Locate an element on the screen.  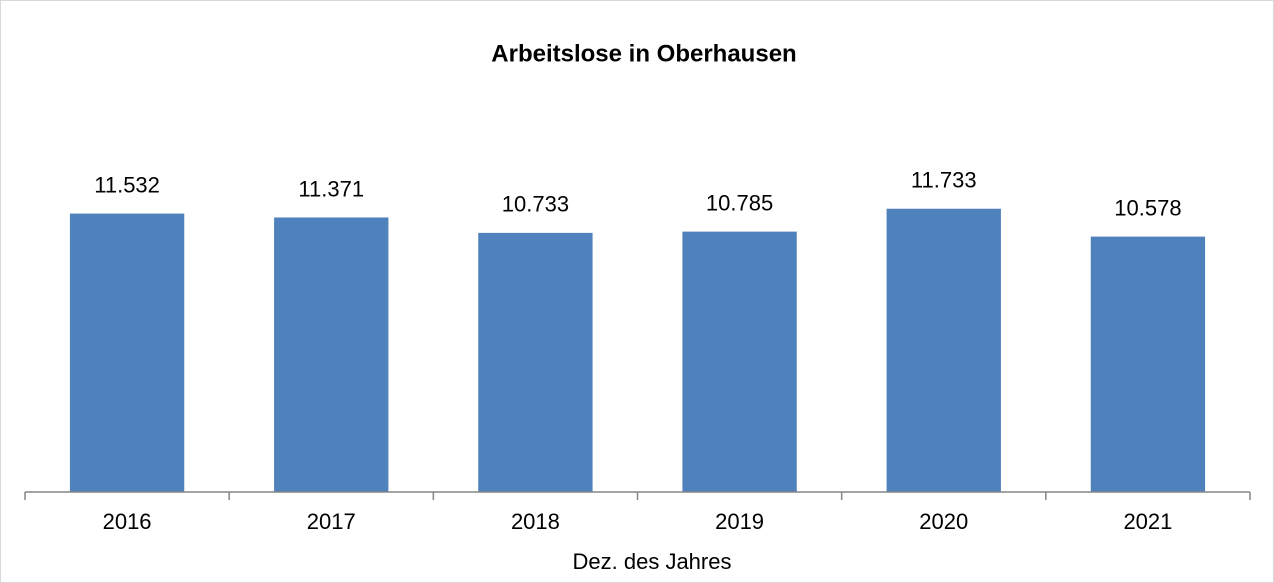
value-label: 10.733 is located at coordinates (535, 204).